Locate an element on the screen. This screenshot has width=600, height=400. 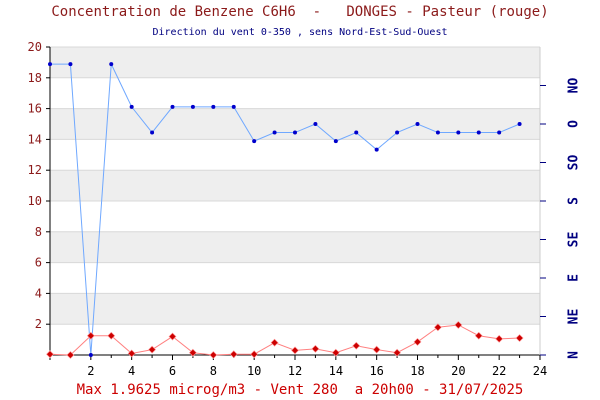
x-tick-label: 20 is located at coordinates (458, 371).